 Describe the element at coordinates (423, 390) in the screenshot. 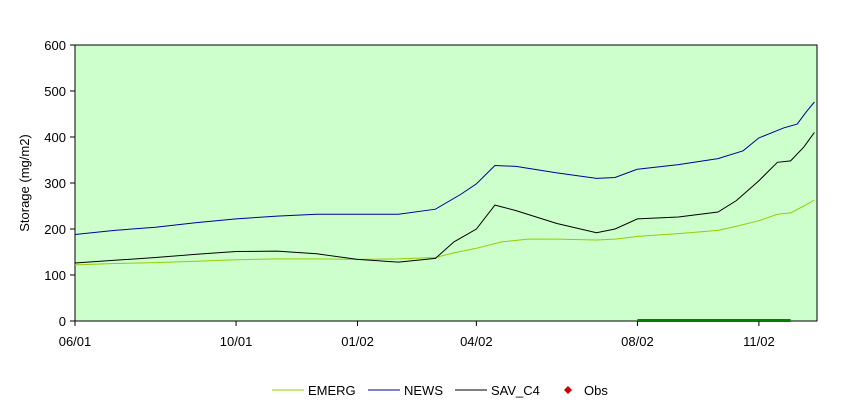

I see `legend-label-news: NEWS` at that location.